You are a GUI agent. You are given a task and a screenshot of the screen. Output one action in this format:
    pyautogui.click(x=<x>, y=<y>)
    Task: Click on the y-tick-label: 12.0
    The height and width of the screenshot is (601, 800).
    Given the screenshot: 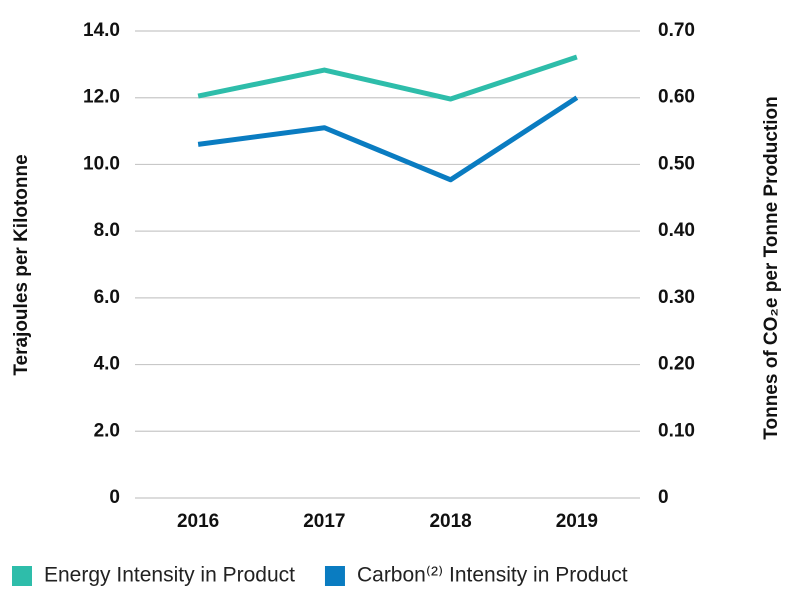 What is the action you would take?
    pyautogui.click(x=101, y=97)
    